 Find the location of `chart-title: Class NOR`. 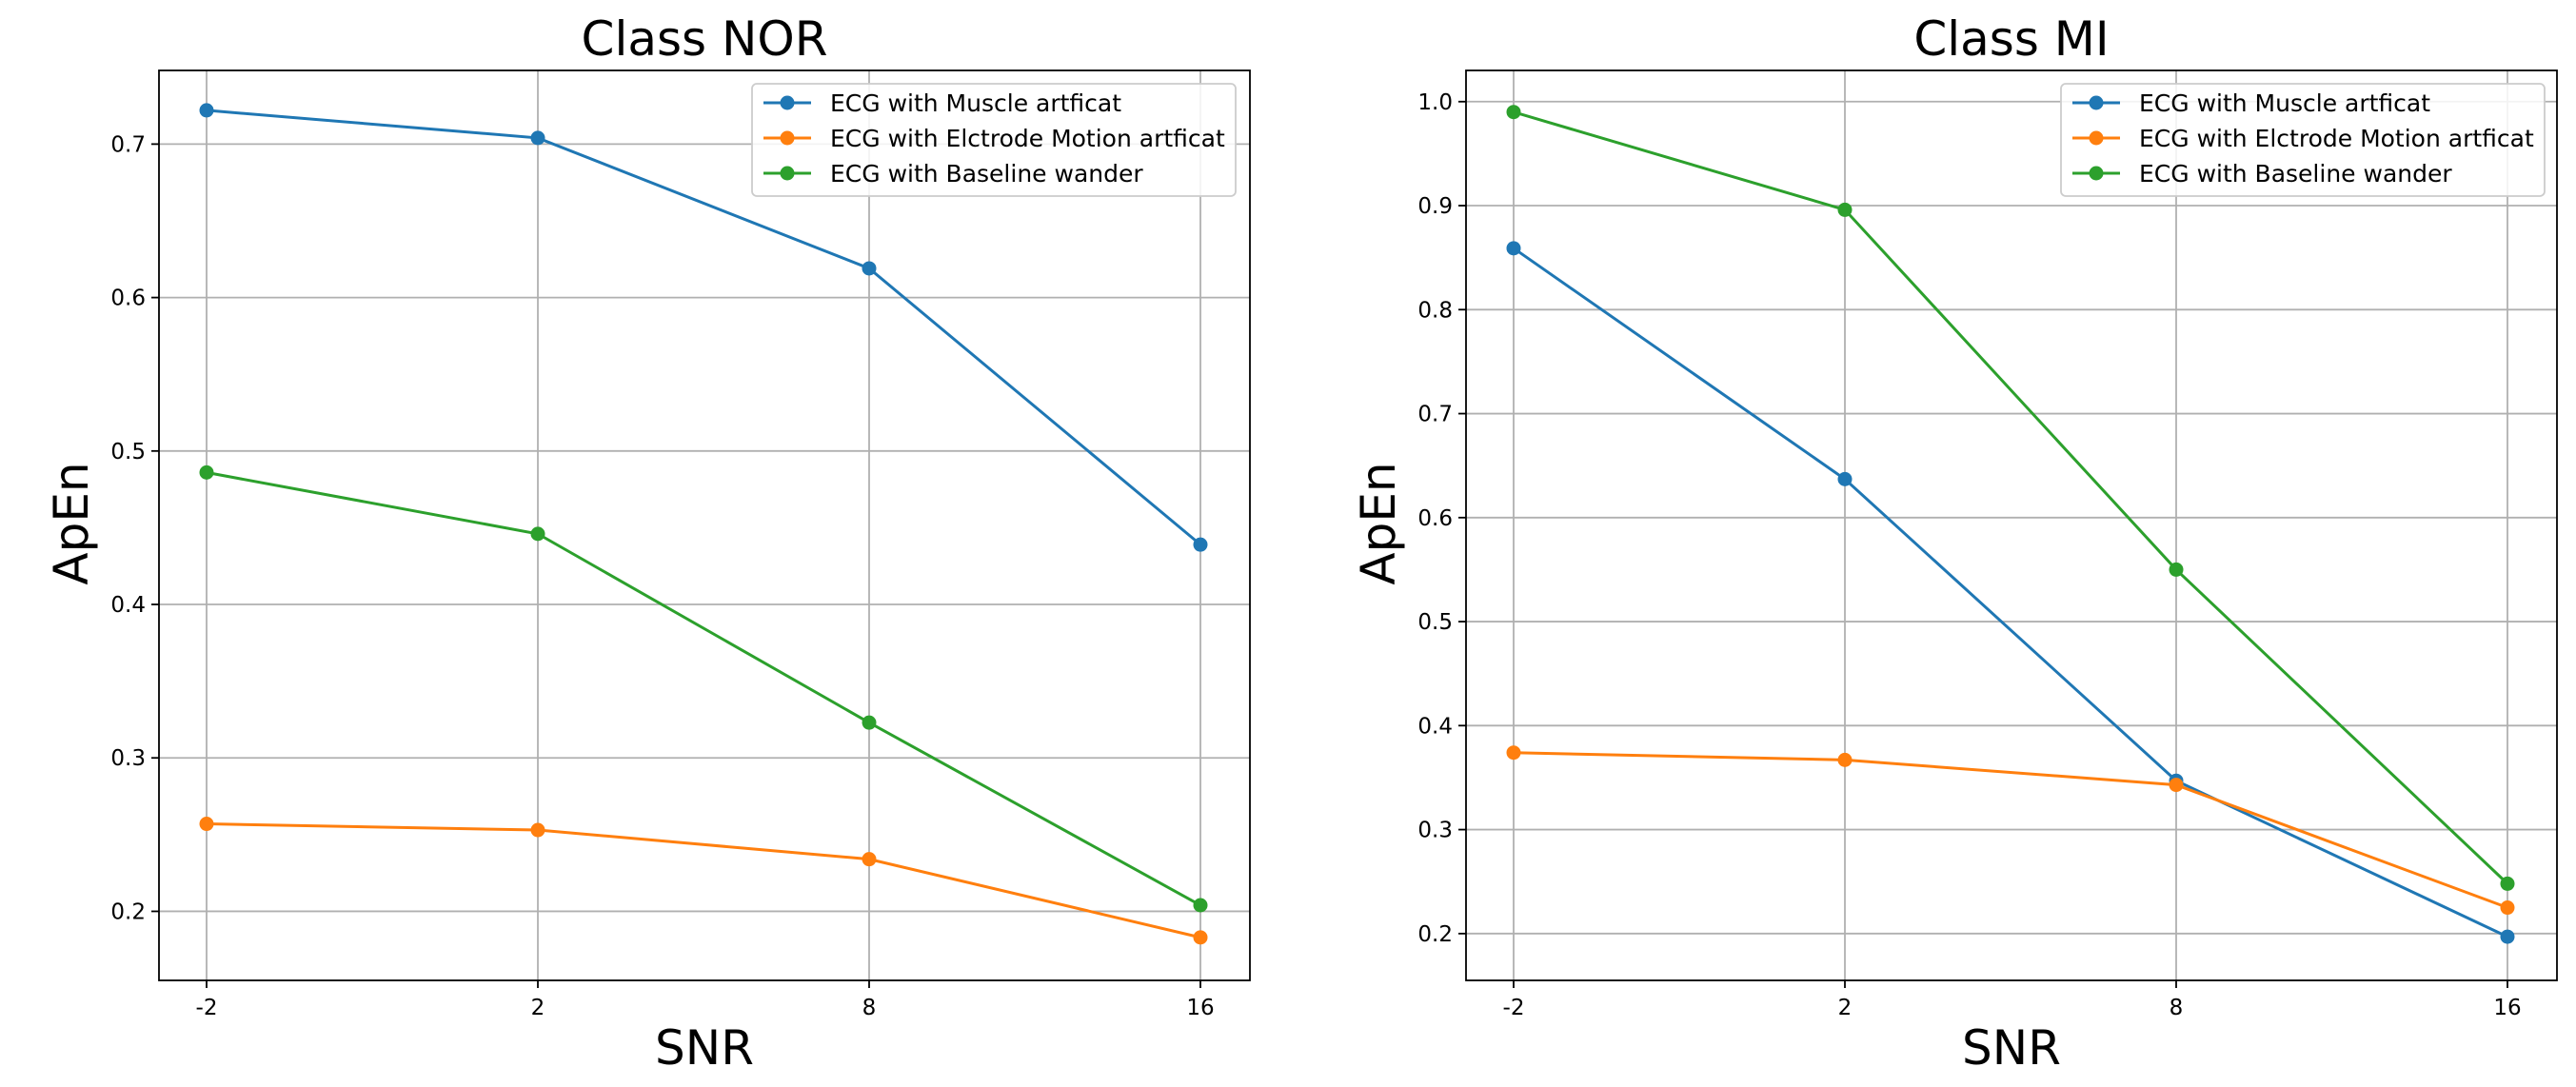

chart-title: Class NOR is located at coordinates (705, 39).